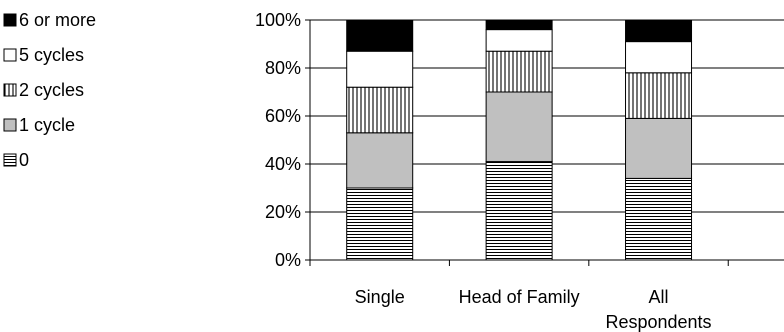 Image resolution: width=784 pixels, height=332 pixels. Describe the element at coordinates (283, 164) in the screenshot. I see `y-tick-label: 40%` at that location.